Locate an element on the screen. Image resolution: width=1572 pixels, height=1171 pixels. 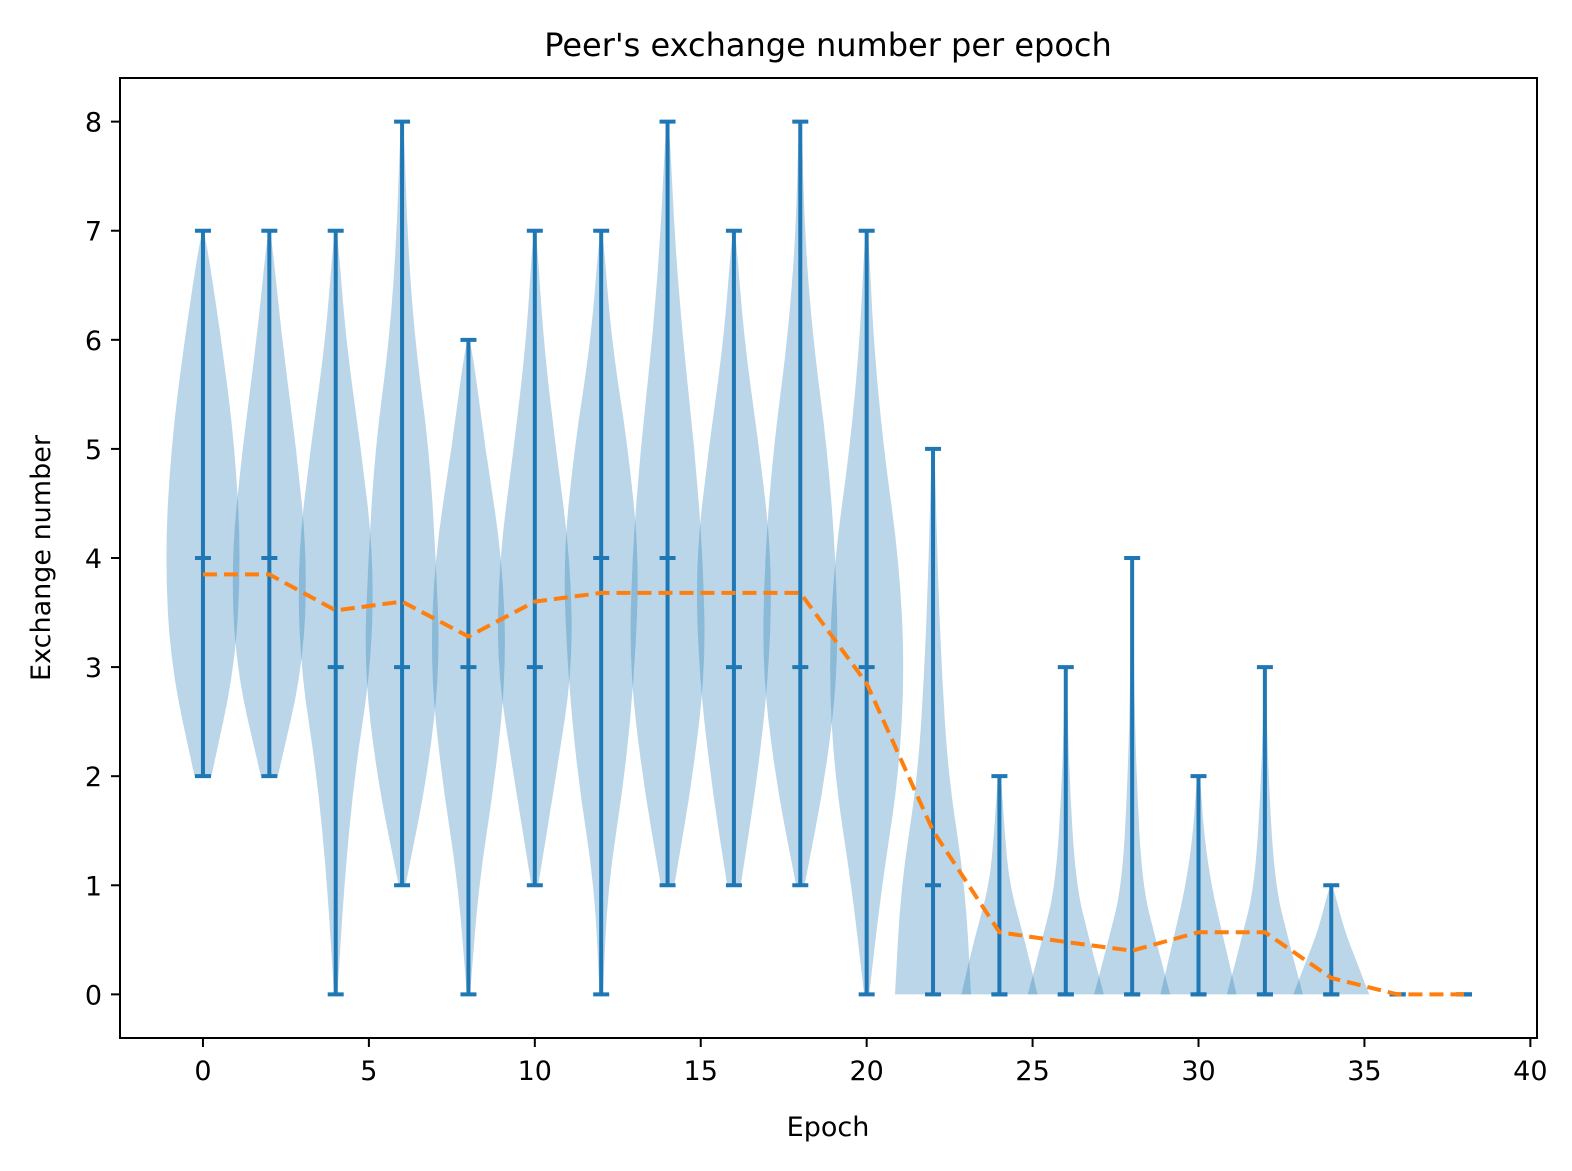
x-tick-label-40: 40 is located at coordinates (1530, 1071).